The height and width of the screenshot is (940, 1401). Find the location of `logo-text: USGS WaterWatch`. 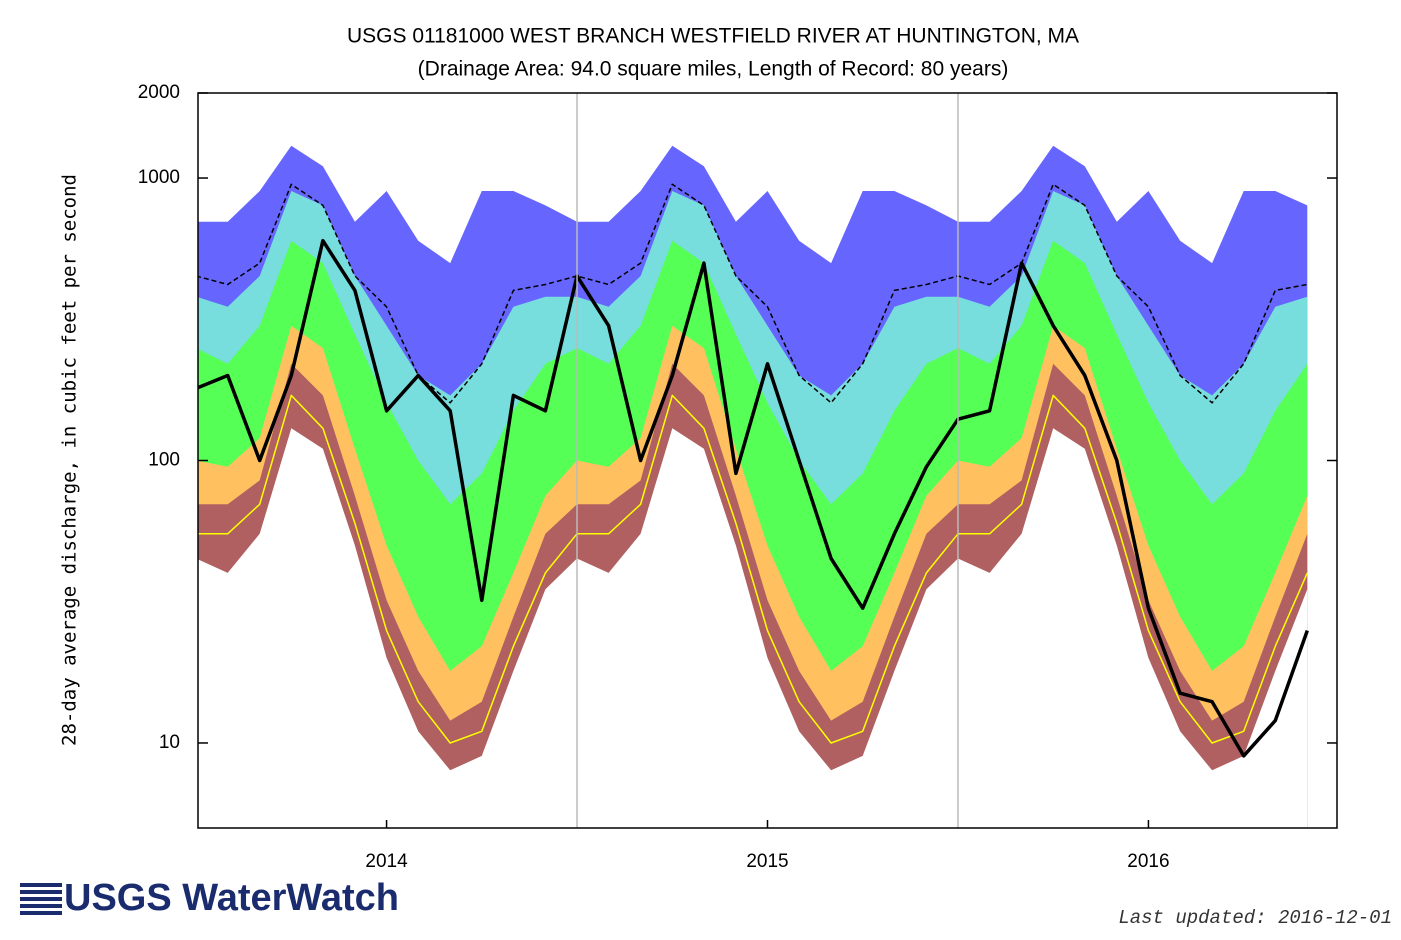

logo-text: USGS WaterWatch is located at coordinates (231, 898).